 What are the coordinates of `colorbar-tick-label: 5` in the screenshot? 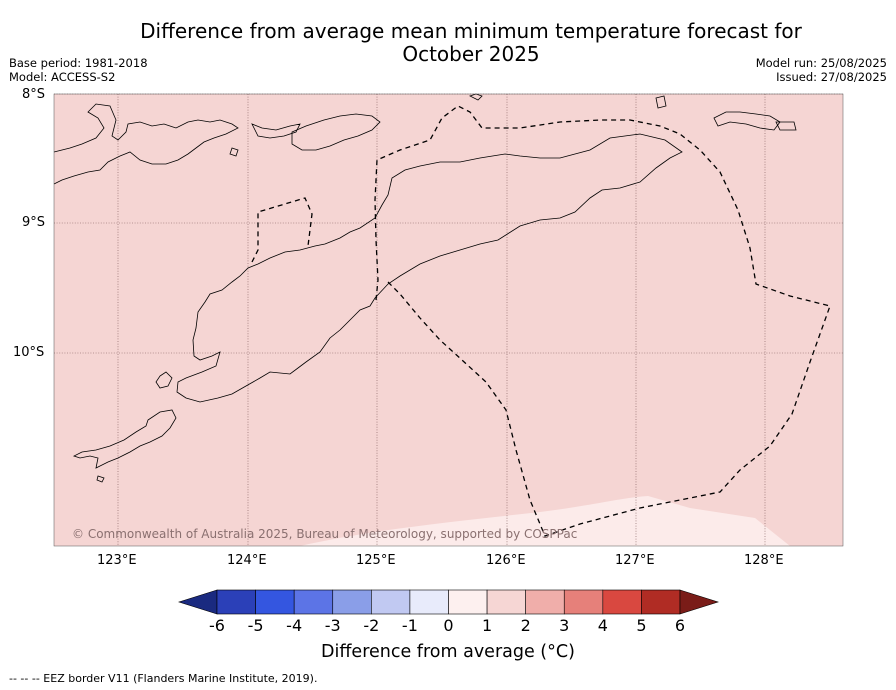 It's located at (641, 625).